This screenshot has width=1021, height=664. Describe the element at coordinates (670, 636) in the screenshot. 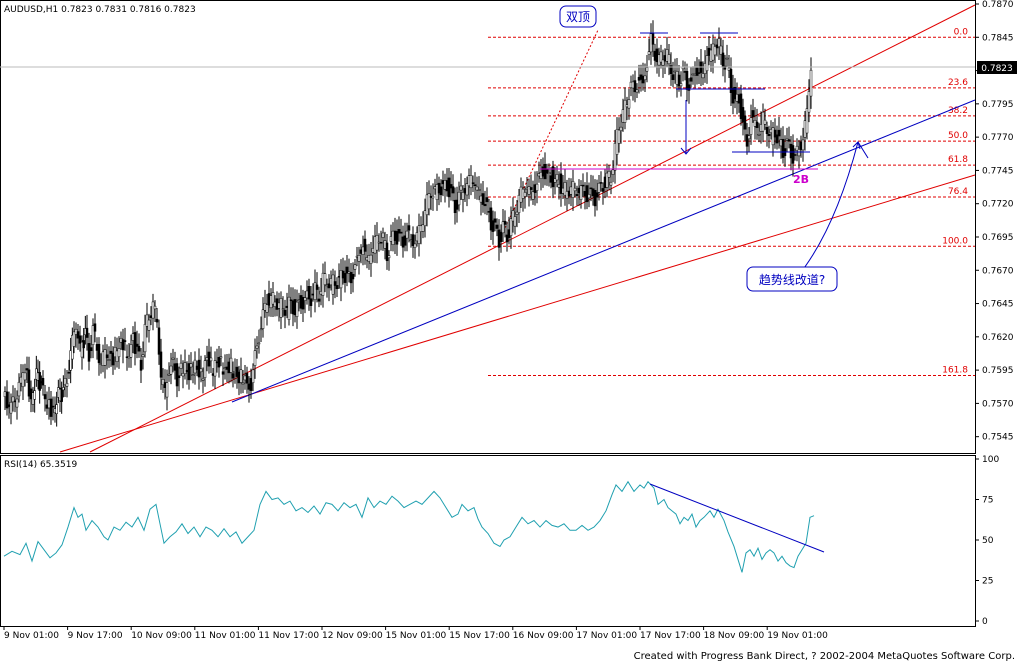

I see `x-tick-label: 17 Nov 17:00` at that location.